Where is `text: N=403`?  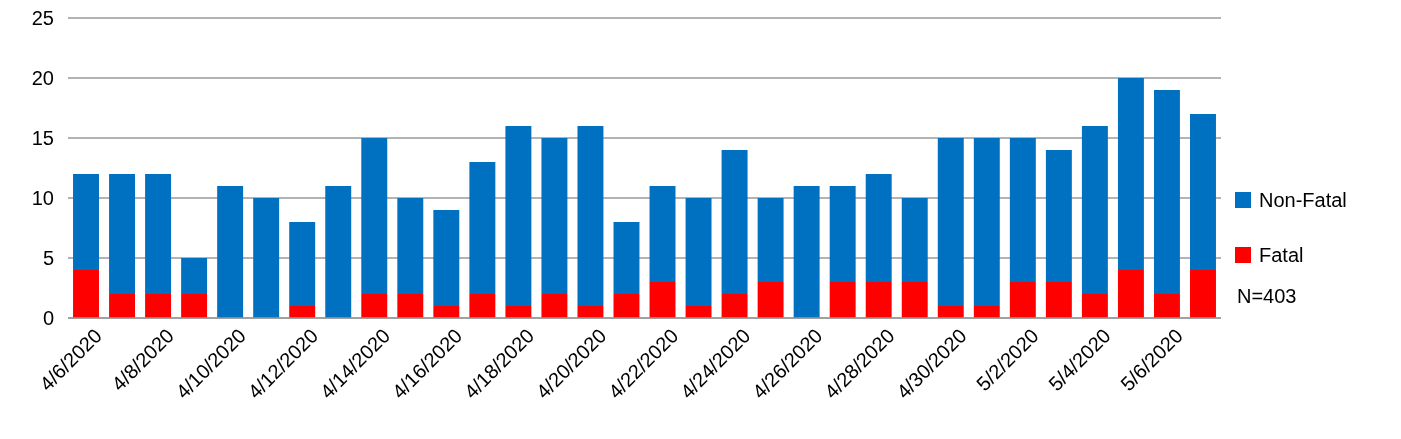 text: N=403 is located at coordinates (1267, 296).